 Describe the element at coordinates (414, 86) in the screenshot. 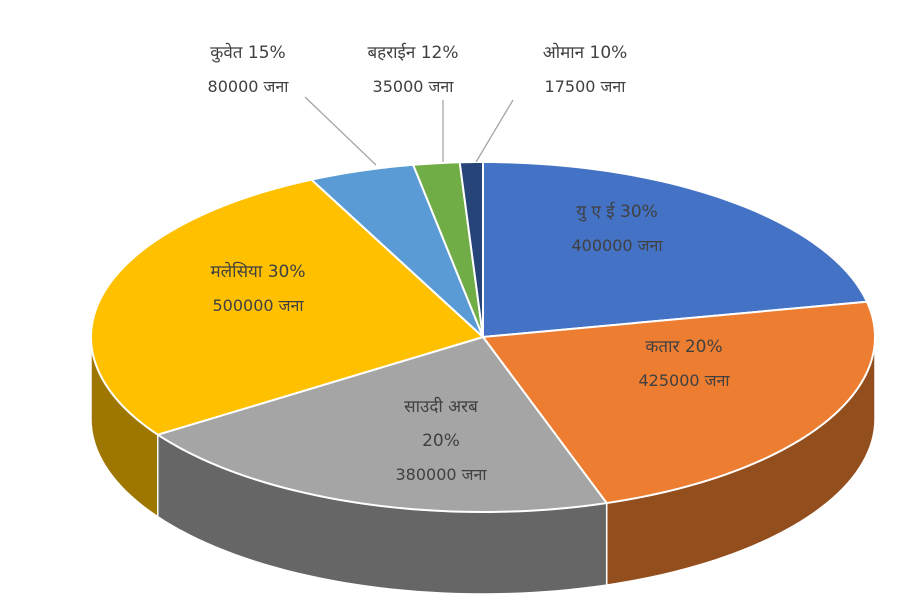

I see `data-label-value: 35000 जना` at that location.